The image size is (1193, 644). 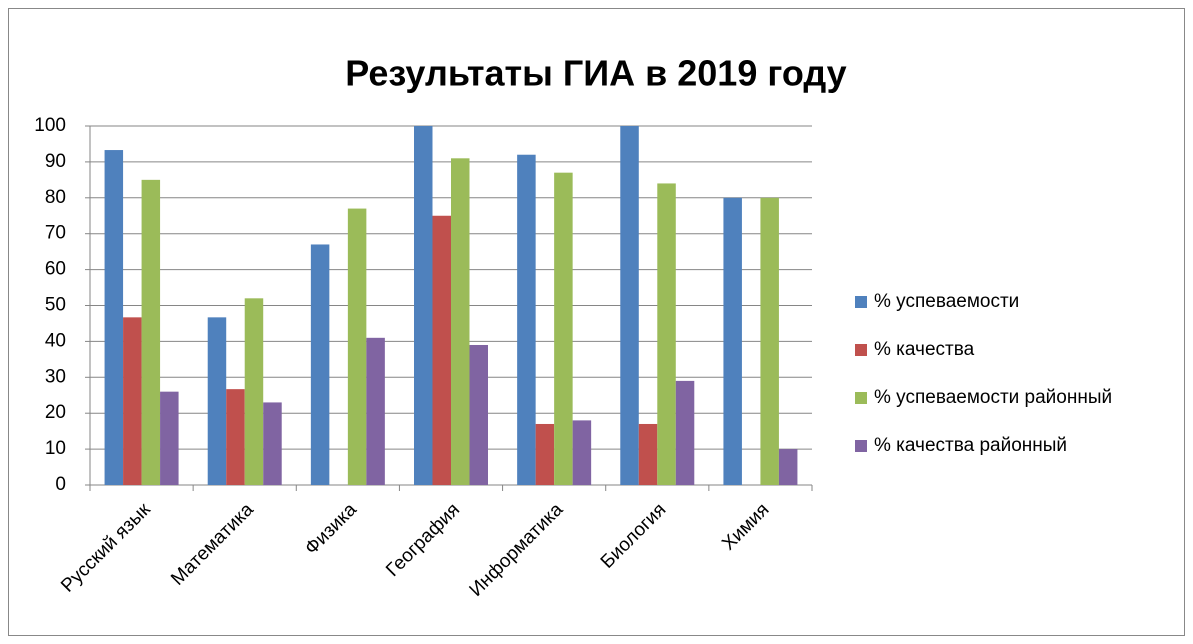 I want to click on y-tick-label: 50, so click(x=55, y=305).